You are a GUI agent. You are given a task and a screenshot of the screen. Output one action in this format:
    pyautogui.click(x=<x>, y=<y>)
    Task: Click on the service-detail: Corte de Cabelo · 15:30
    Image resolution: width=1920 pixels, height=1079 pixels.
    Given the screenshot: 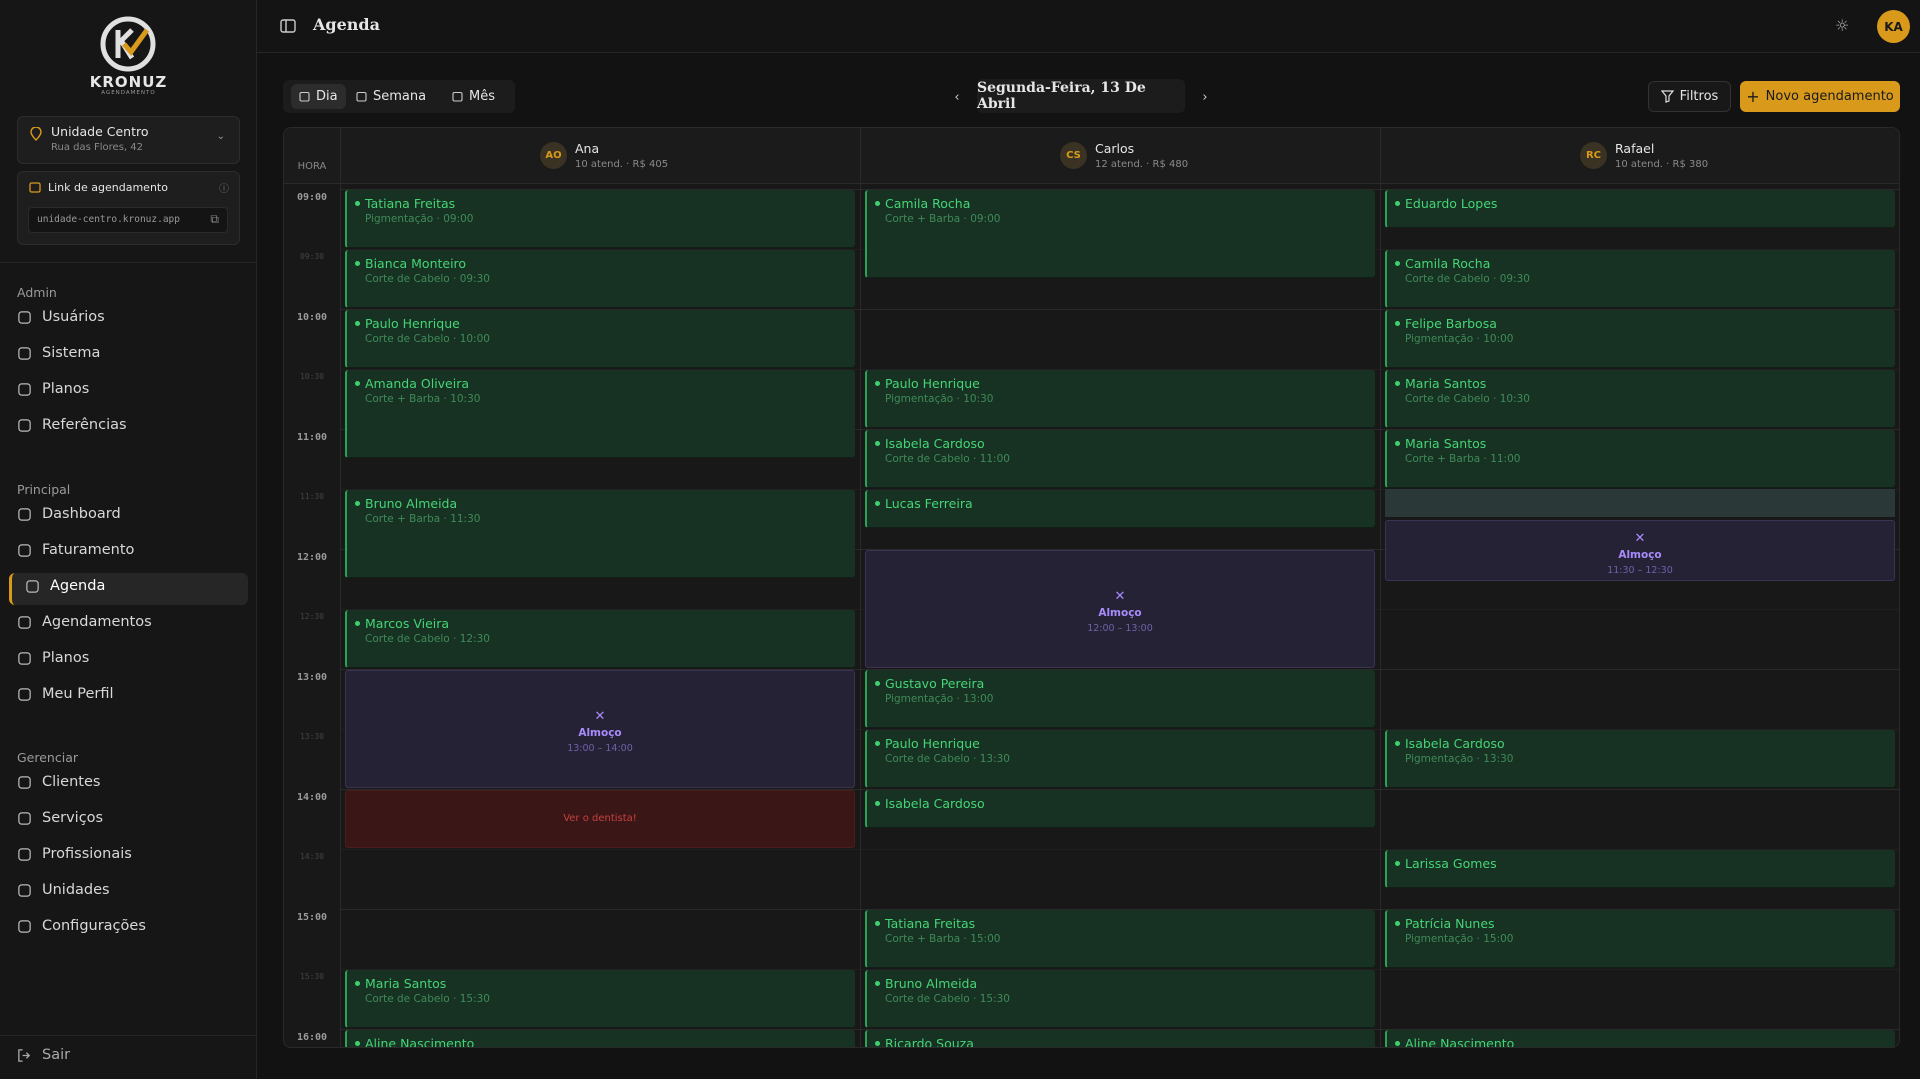 What is the action you would take?
    pyautogui.click(x=947, y=999)
    